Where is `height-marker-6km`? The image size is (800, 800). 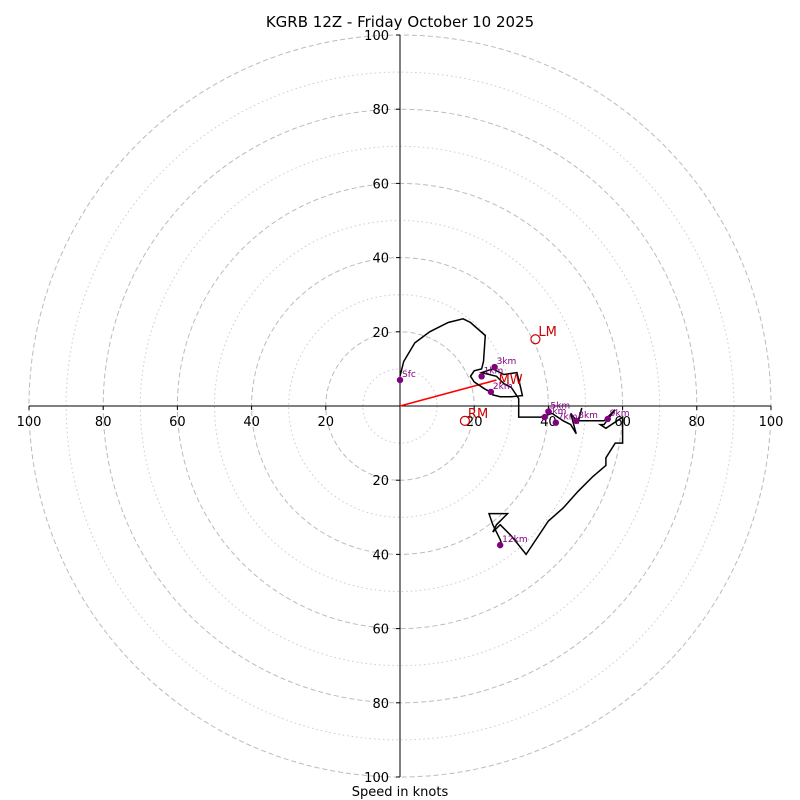 height-marker-6km is located at coordinates (544, 417).